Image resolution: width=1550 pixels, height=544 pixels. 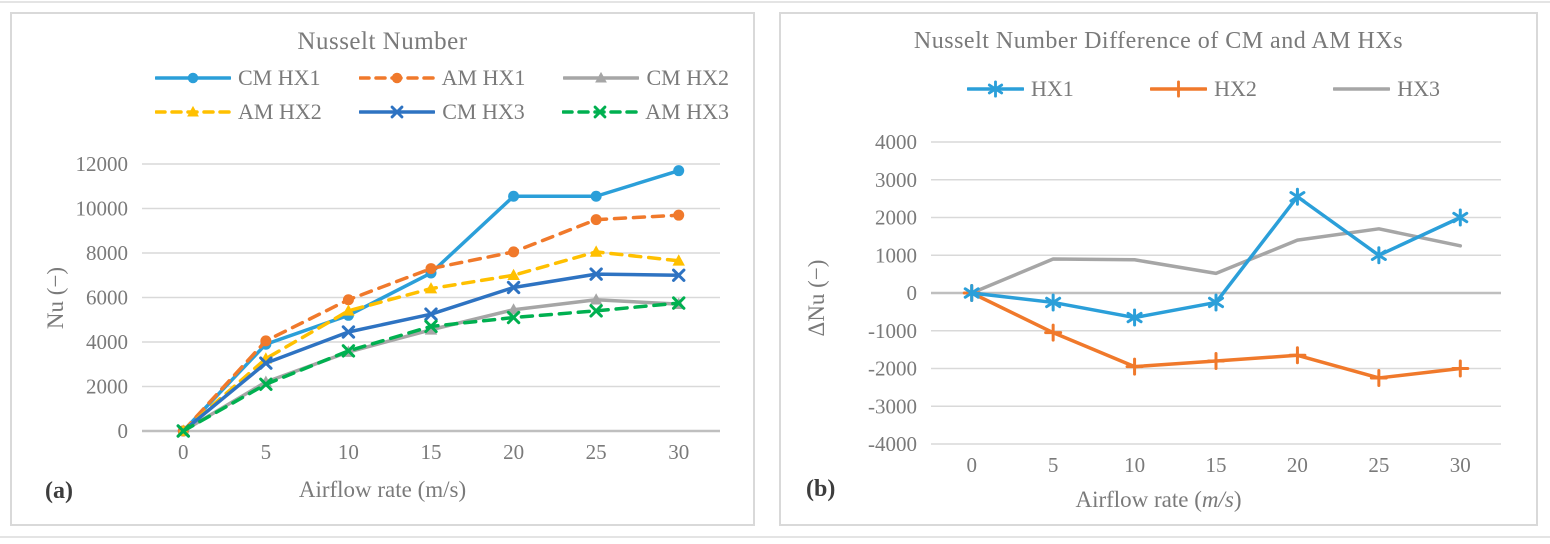 I want to click on legend-key-line-icon, so click(x=1362, y=89).